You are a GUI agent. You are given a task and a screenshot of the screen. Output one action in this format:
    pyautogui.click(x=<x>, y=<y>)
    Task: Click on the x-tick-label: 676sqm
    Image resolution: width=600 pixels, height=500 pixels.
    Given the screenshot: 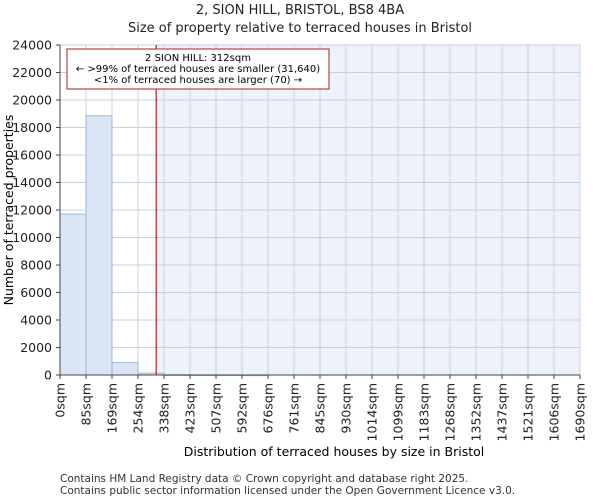 What is the action you would take?
    pyautogui.click(x=268, y=408)
    